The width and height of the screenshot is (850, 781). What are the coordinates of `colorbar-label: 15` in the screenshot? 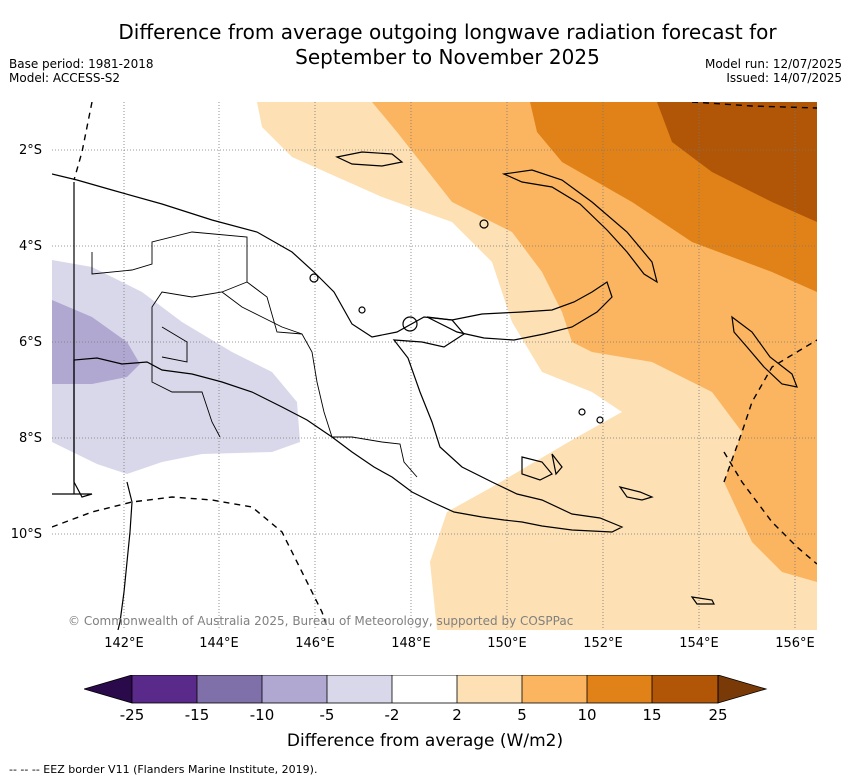 It's located at (652, 715).